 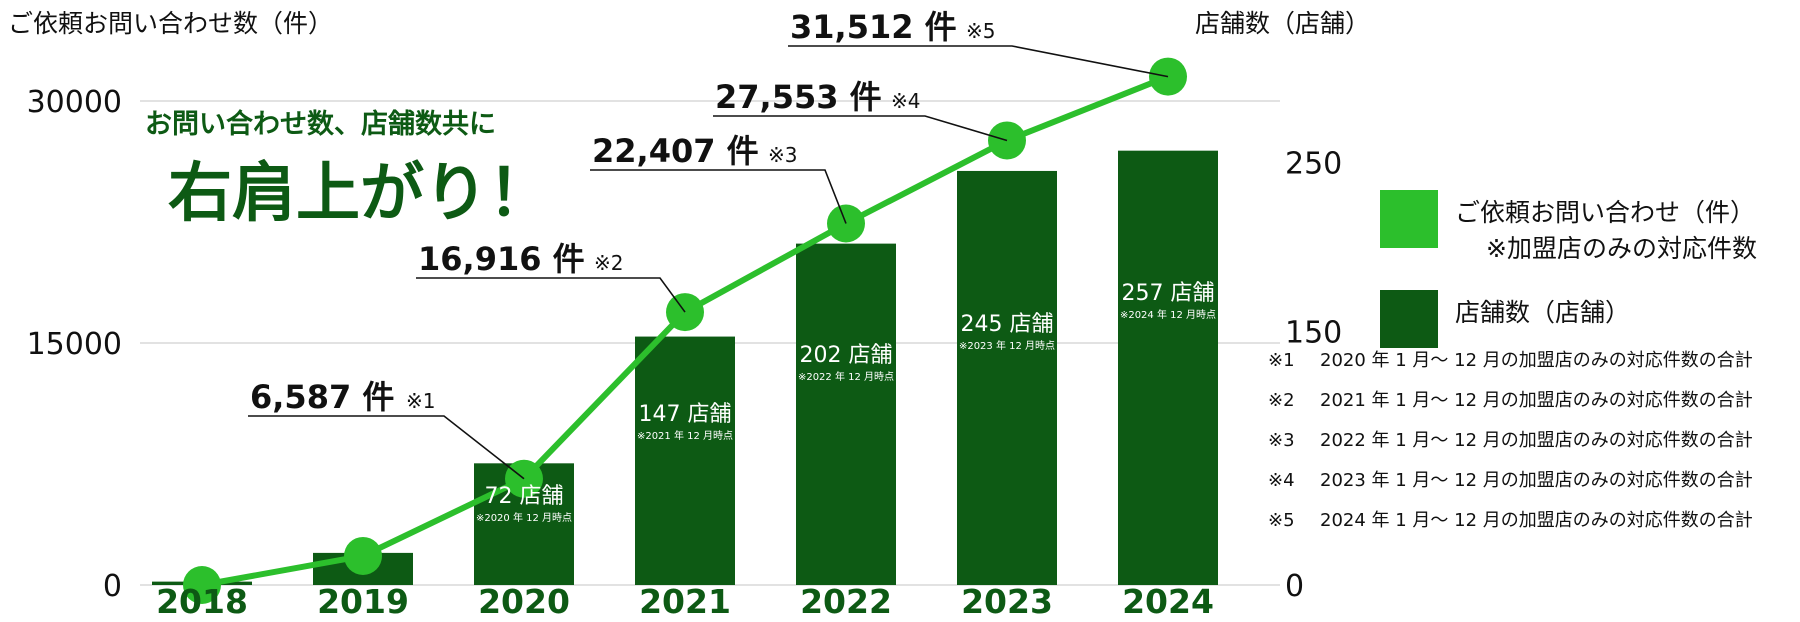 I want to click on bar-2024, so click(x=1168, y=368).